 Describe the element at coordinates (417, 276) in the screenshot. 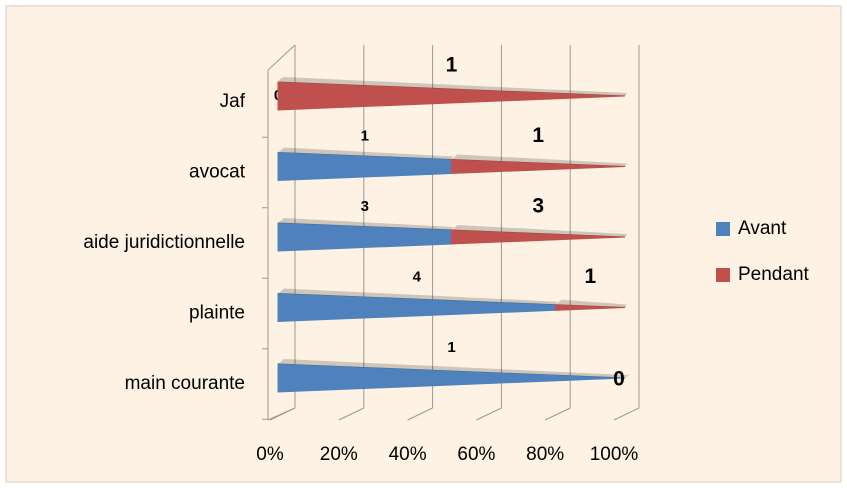

I see `data-label: 4` at that location.